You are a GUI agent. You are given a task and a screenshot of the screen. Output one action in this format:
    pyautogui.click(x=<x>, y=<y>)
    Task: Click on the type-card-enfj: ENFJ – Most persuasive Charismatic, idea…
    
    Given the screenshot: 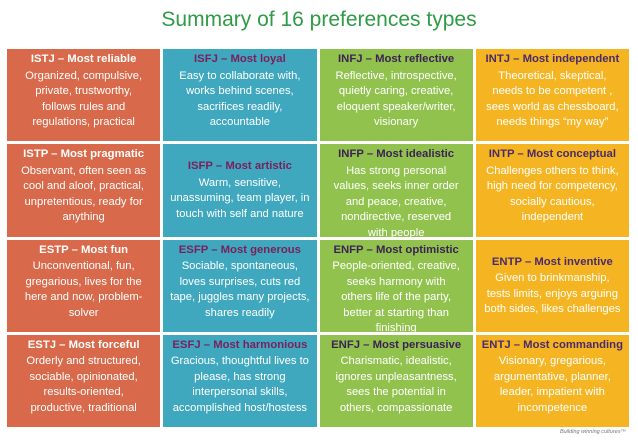 What is the action you would take?
    pyautogui.click(x=396, y=380)
    